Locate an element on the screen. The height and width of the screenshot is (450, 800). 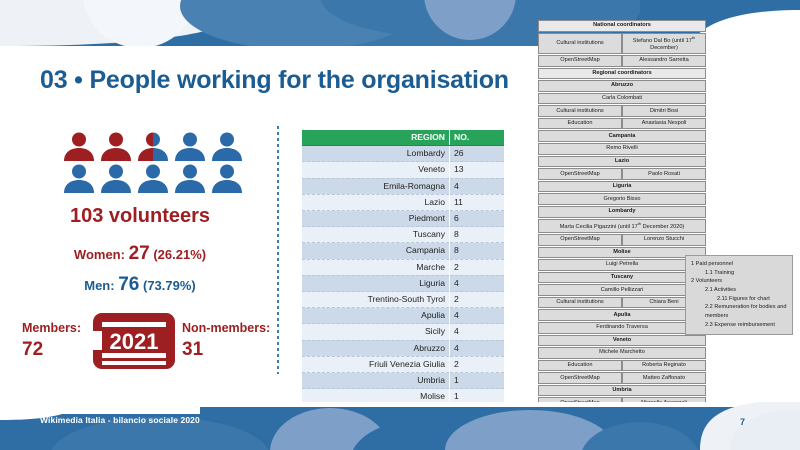
men-stat-row: Men: 76 (73.79%) is located at coordinates (140, 285).